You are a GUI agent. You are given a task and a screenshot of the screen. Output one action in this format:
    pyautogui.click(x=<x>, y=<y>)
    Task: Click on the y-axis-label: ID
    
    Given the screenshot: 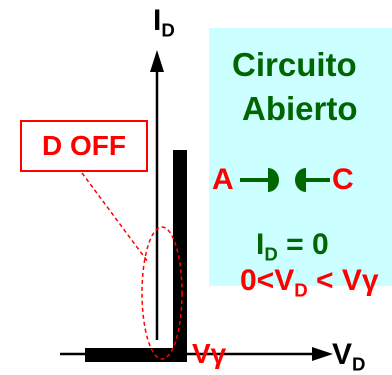 What is the action you would take?
    pyautogui.click(x=164, y=22)
    